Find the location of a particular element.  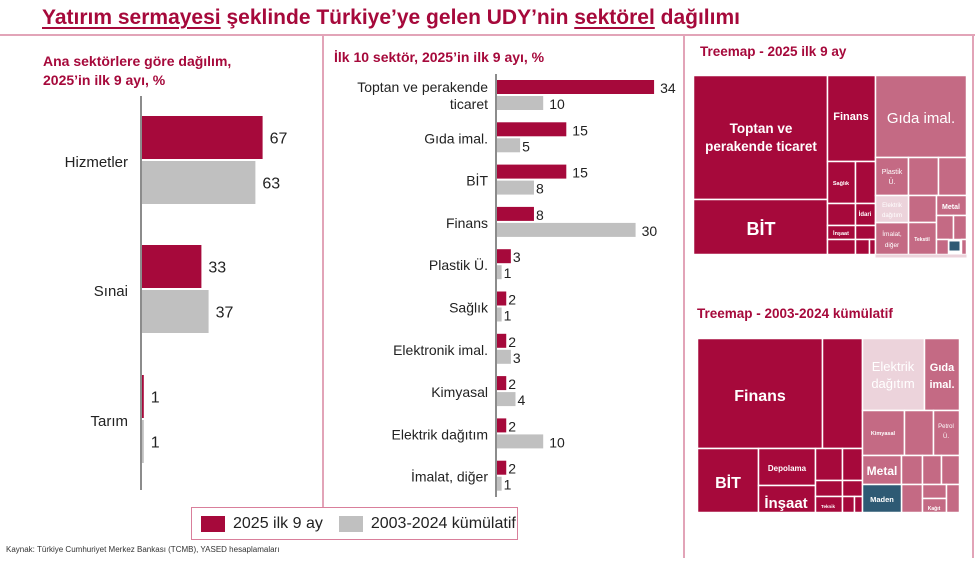

divider-left-middle is located at coordinates (323, 273).